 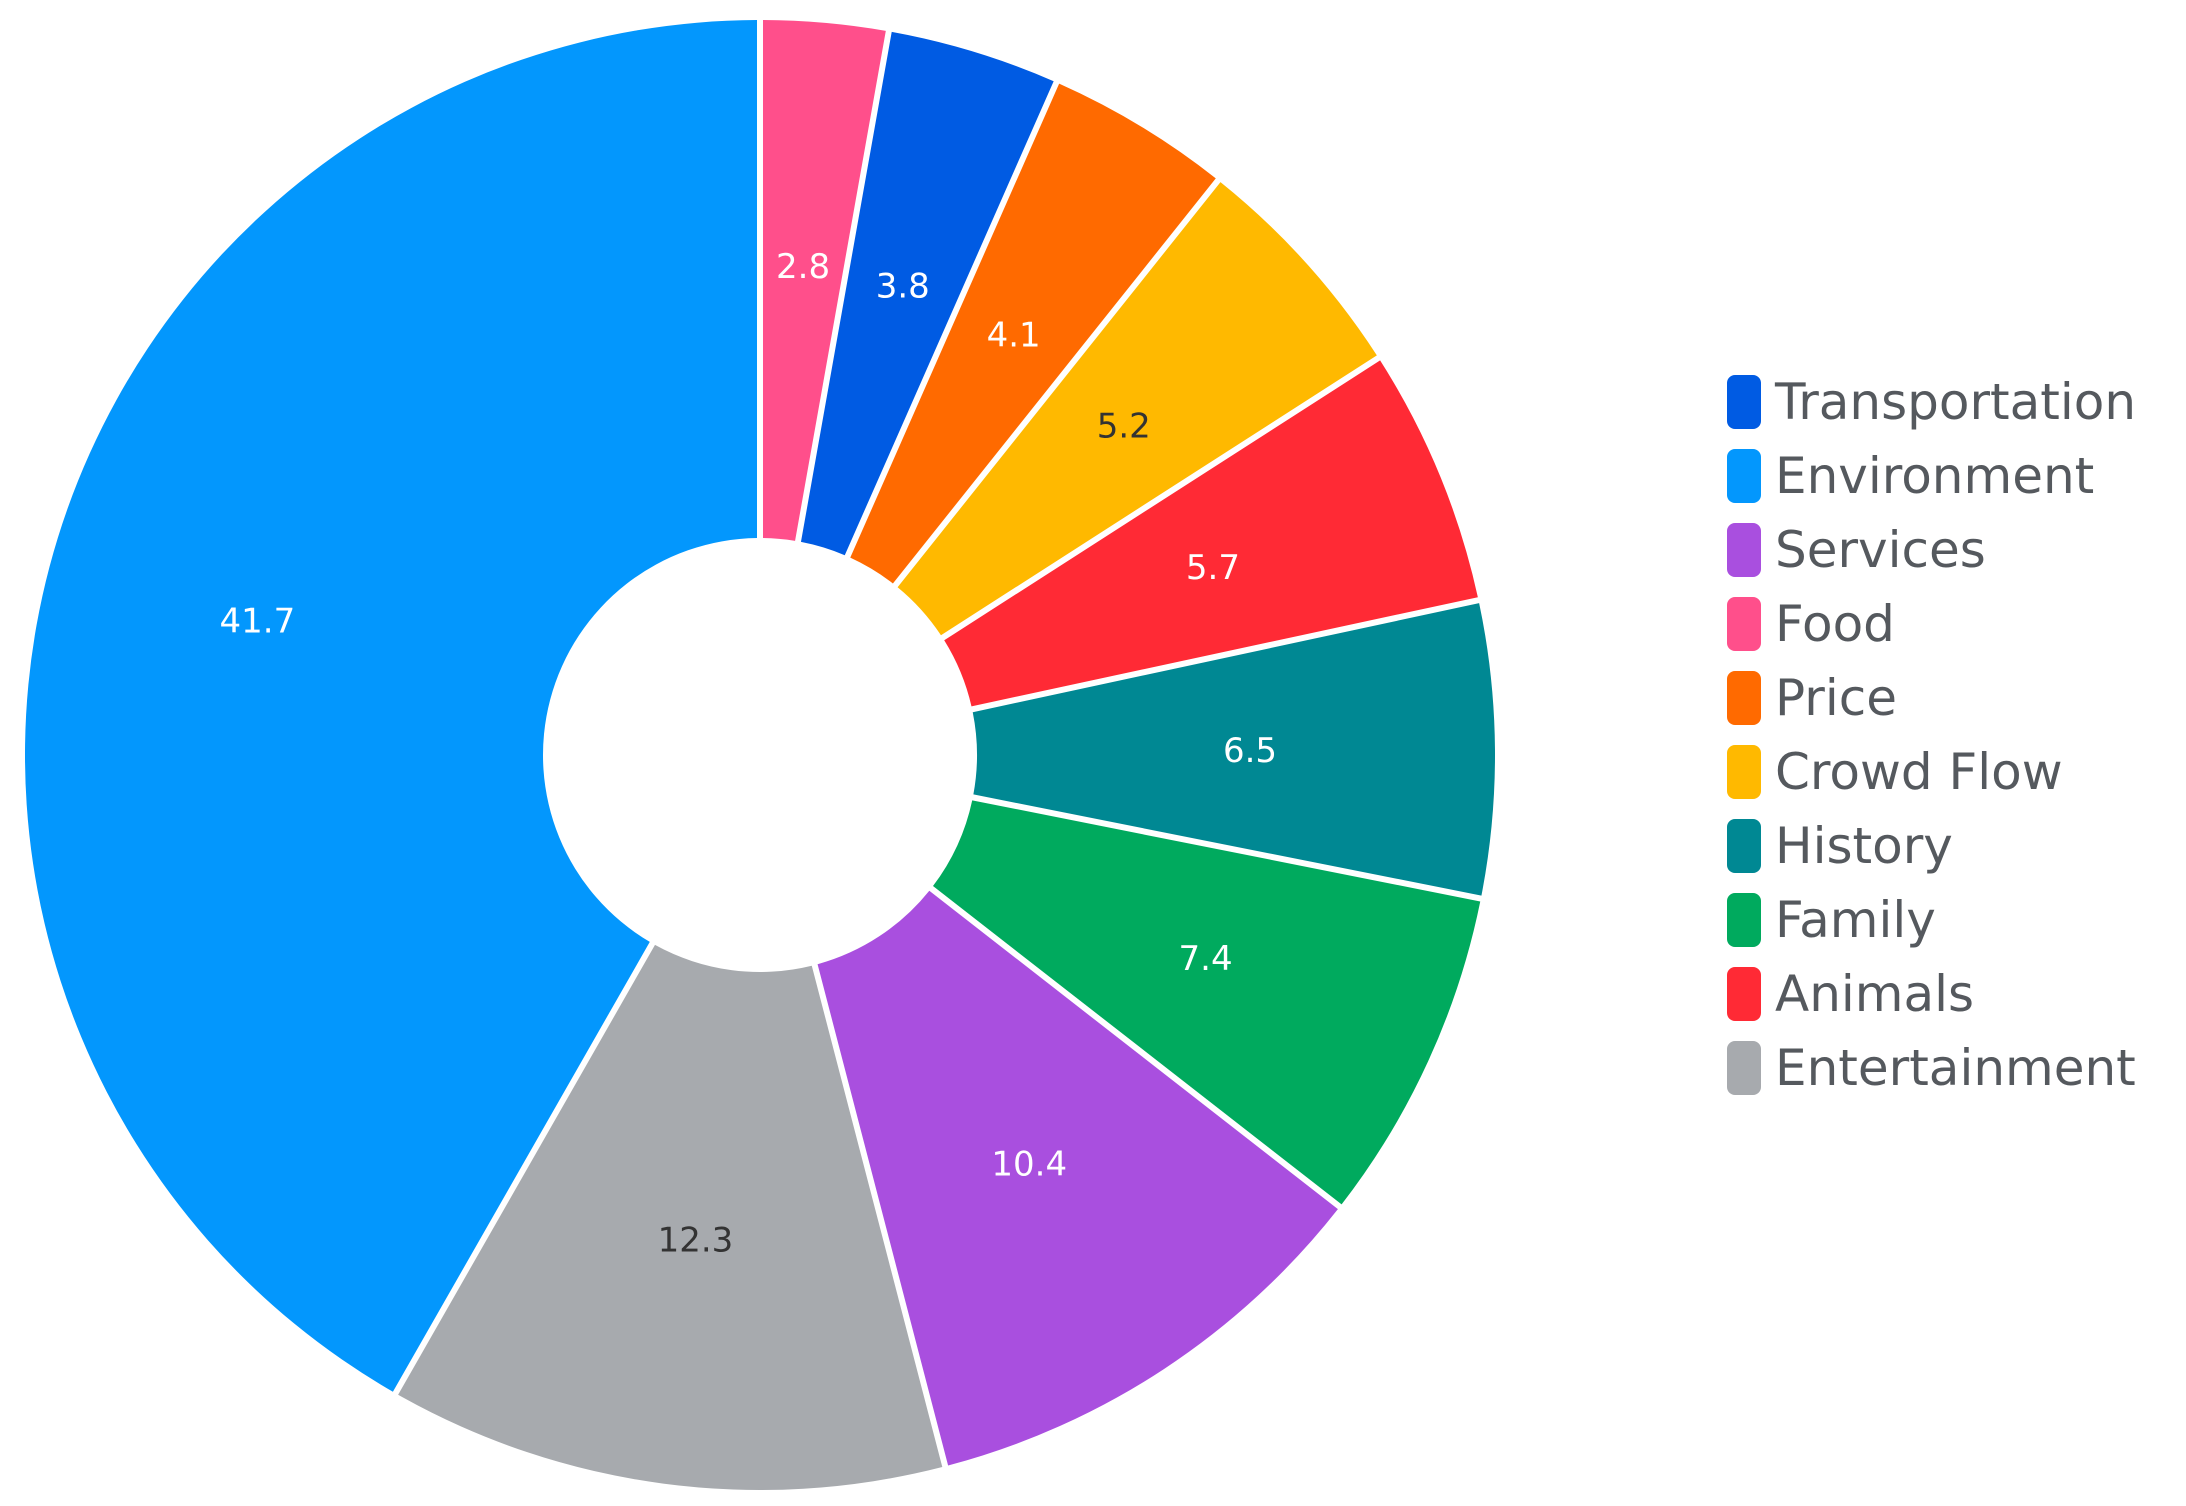 What do you see at coordinates (1029, 1164) in the screenshot?
I see `data-label-services: 10.4` at bounding box center [1029, 1164].